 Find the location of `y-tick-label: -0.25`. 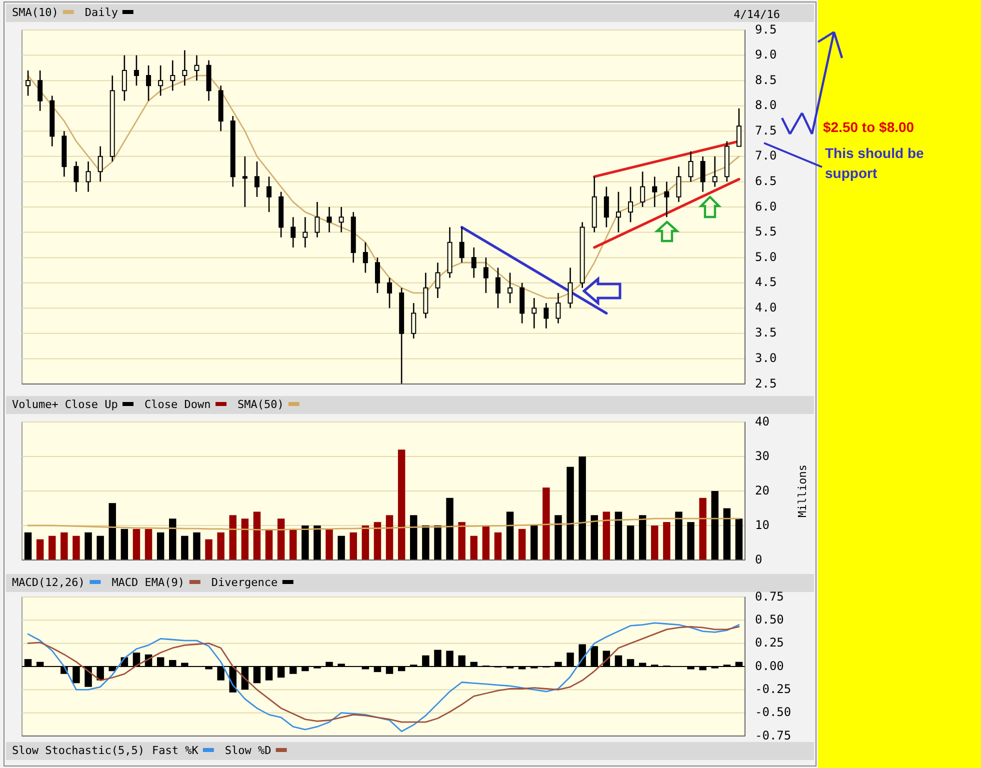

y-tick-label: -0.25 is located at coordinates (773, 689).